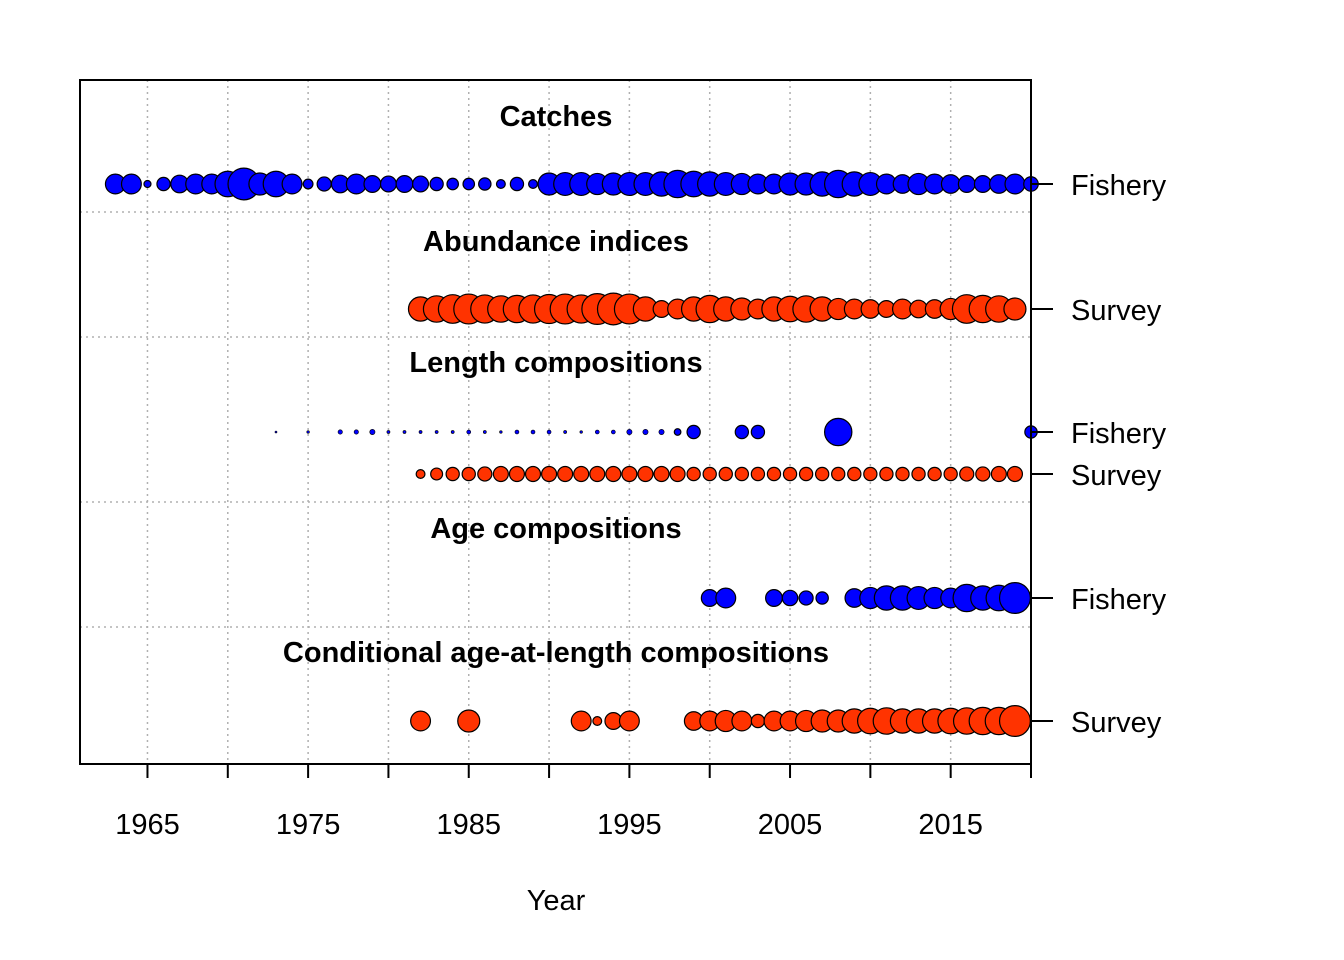 The width and height of the screenshot is (1344, 960). Describe the element at coordinates (556, 901) in the screenshot. I see `x-axis-title: Year` at that location.